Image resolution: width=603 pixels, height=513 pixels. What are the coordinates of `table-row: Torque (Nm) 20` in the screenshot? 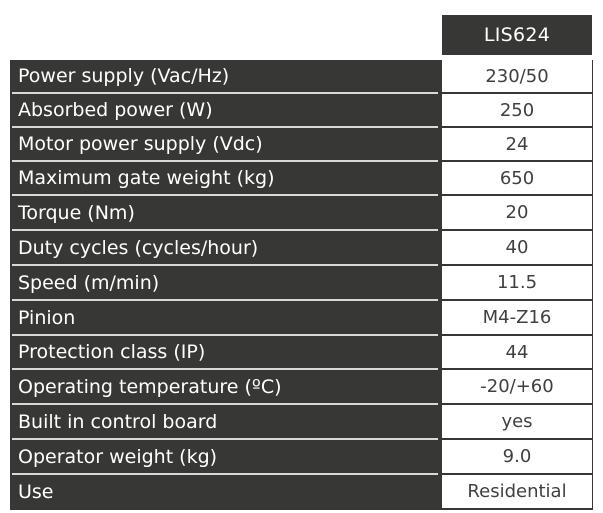 It's located at (301, 212).